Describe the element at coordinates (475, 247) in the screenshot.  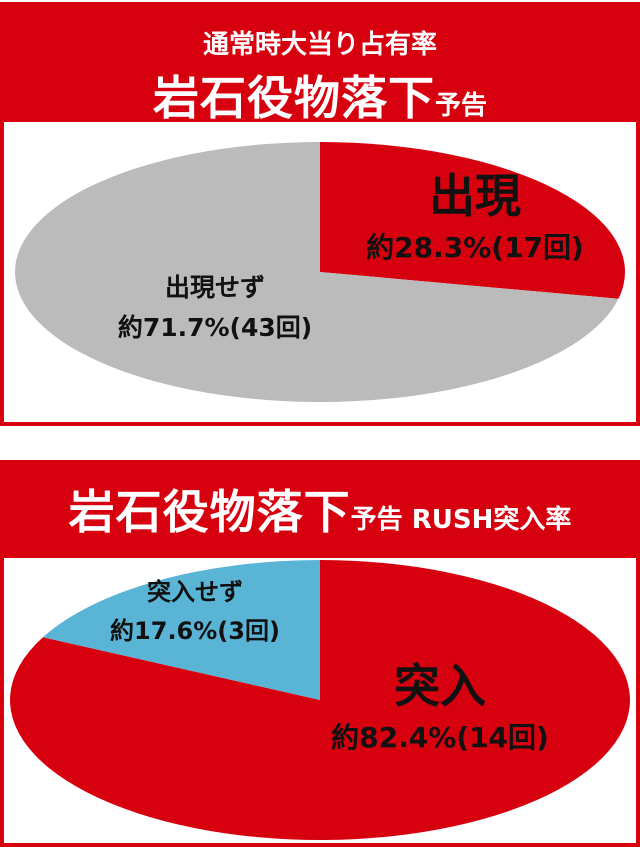
I see `slice-value: 約28.3%(17回)` at that location.